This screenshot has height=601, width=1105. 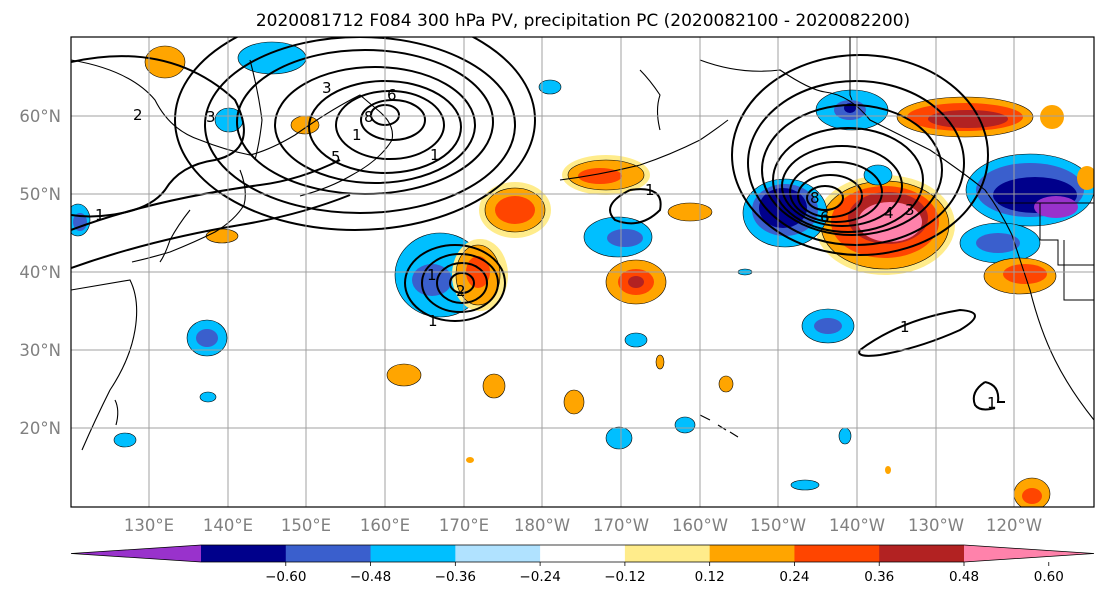 I want to click on lat-label-30n: 30°N, so click(x=40, y=350).